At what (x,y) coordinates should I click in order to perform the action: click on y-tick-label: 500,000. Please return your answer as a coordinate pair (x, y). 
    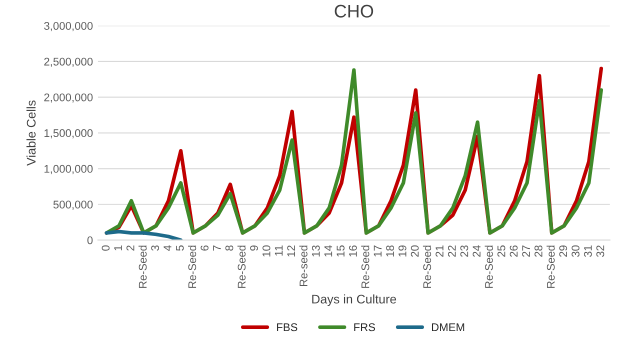
    Looking at the image, I should click on (73, 205).